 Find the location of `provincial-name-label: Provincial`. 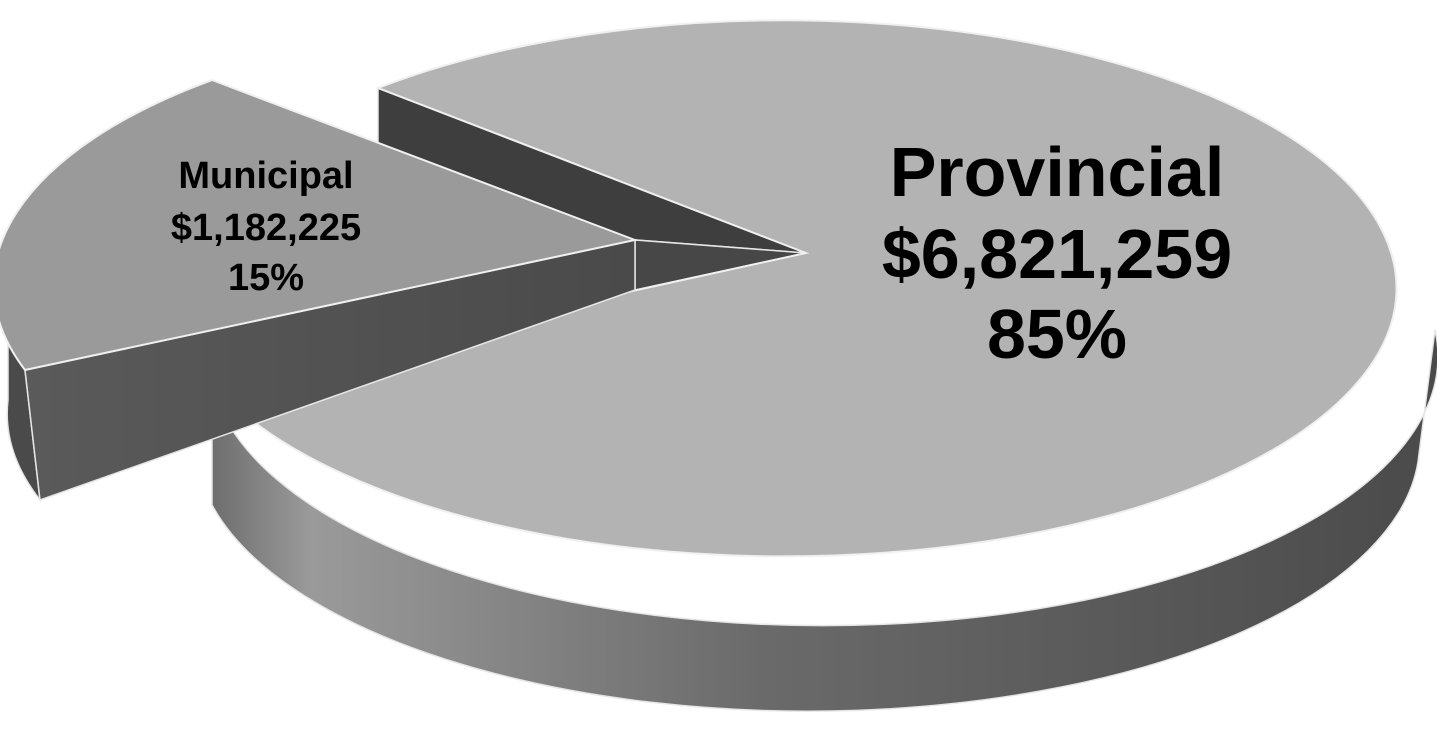

provincial-name-label: Provincial is located at coordinates (1057, 172).